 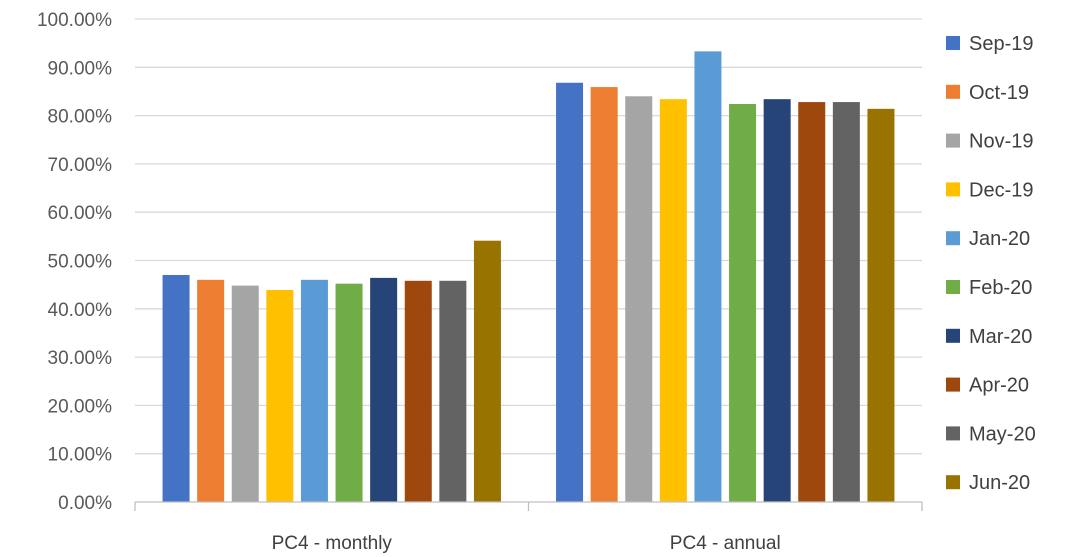 I want to click on y-tick-label: 10.00%, so click(x=80, y=455).